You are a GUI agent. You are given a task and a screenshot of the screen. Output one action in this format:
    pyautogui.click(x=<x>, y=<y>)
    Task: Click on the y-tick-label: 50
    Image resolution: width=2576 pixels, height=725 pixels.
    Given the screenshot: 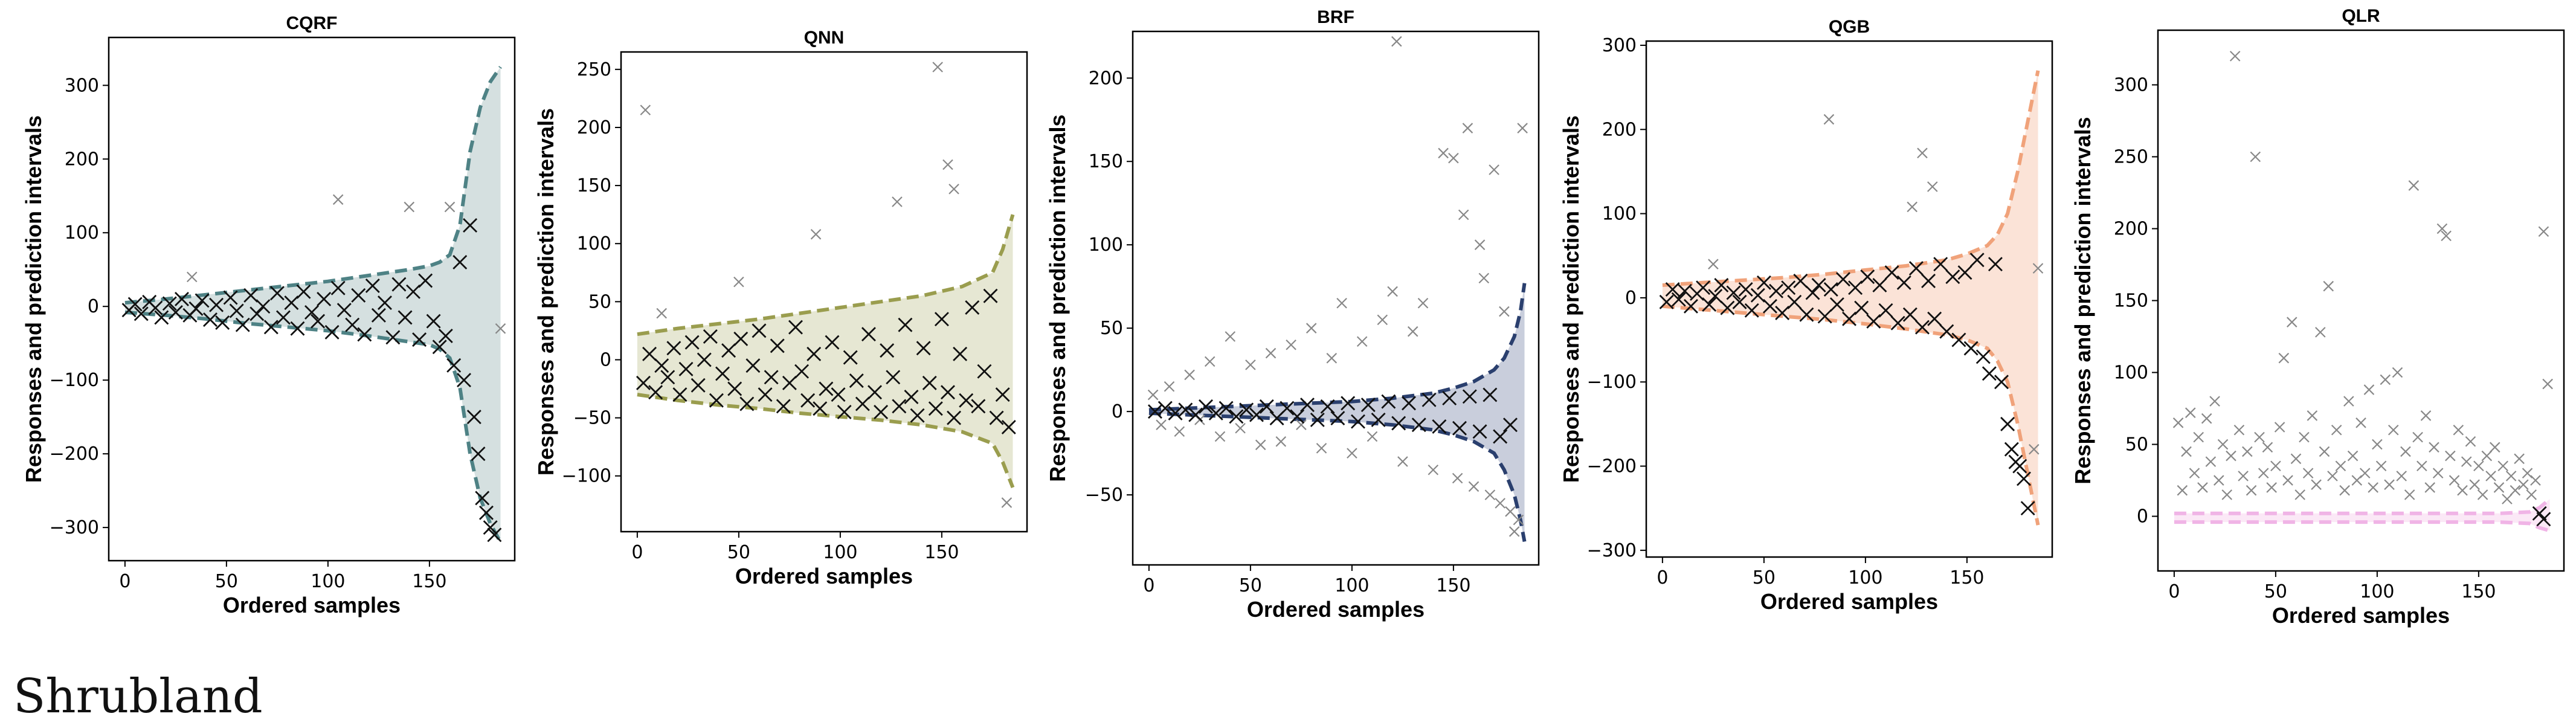 What is the action you would take?
    pyautogui.click(x=2136, y=445)
    